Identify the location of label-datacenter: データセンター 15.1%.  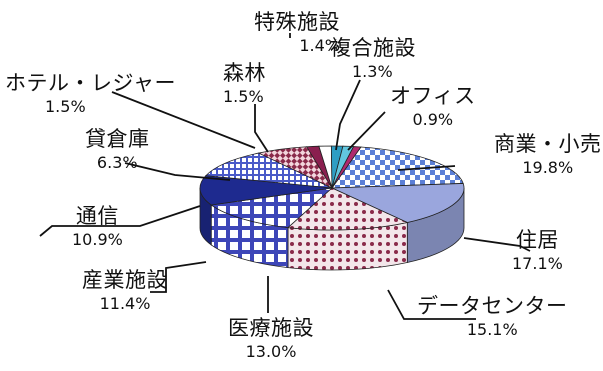
(492, 317).